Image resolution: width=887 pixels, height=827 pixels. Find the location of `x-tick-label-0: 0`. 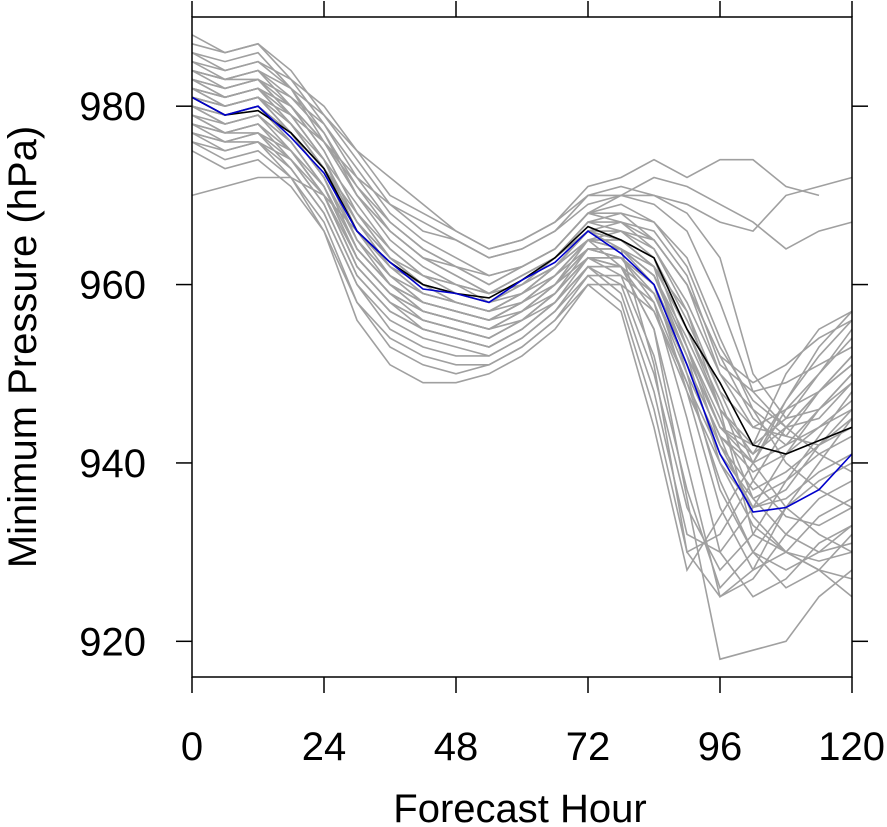

x-tick-label-0: 0 is located at coordinates (192, 747).